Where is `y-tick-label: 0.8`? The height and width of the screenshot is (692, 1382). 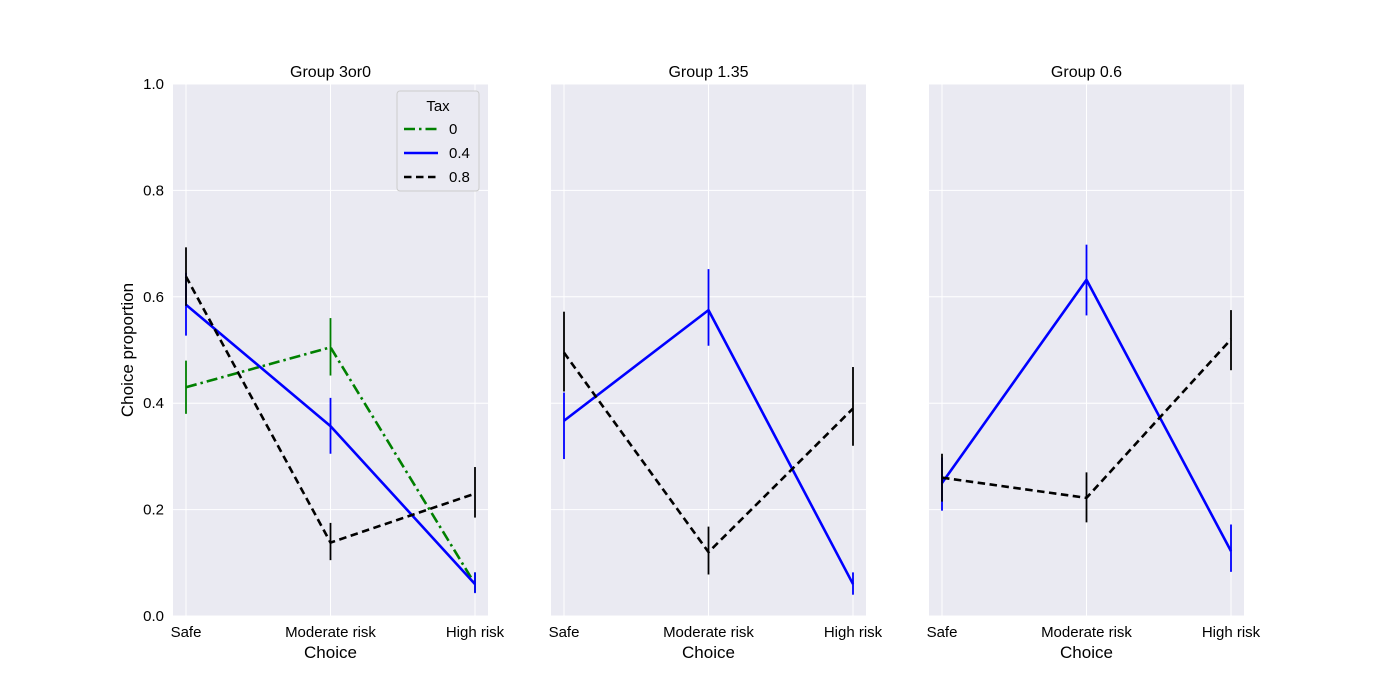
y-tick-label: 0.8 is located at coordinates (153, 190).